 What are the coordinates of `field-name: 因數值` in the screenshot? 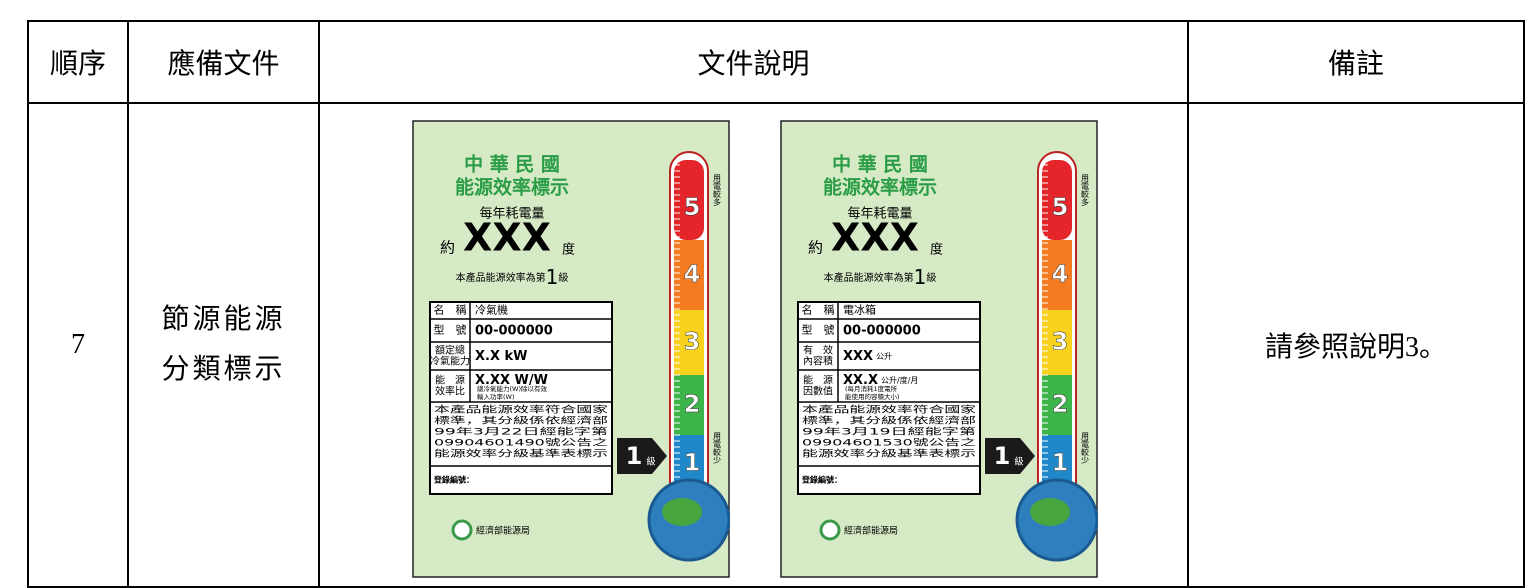 It's located at (818, 391).